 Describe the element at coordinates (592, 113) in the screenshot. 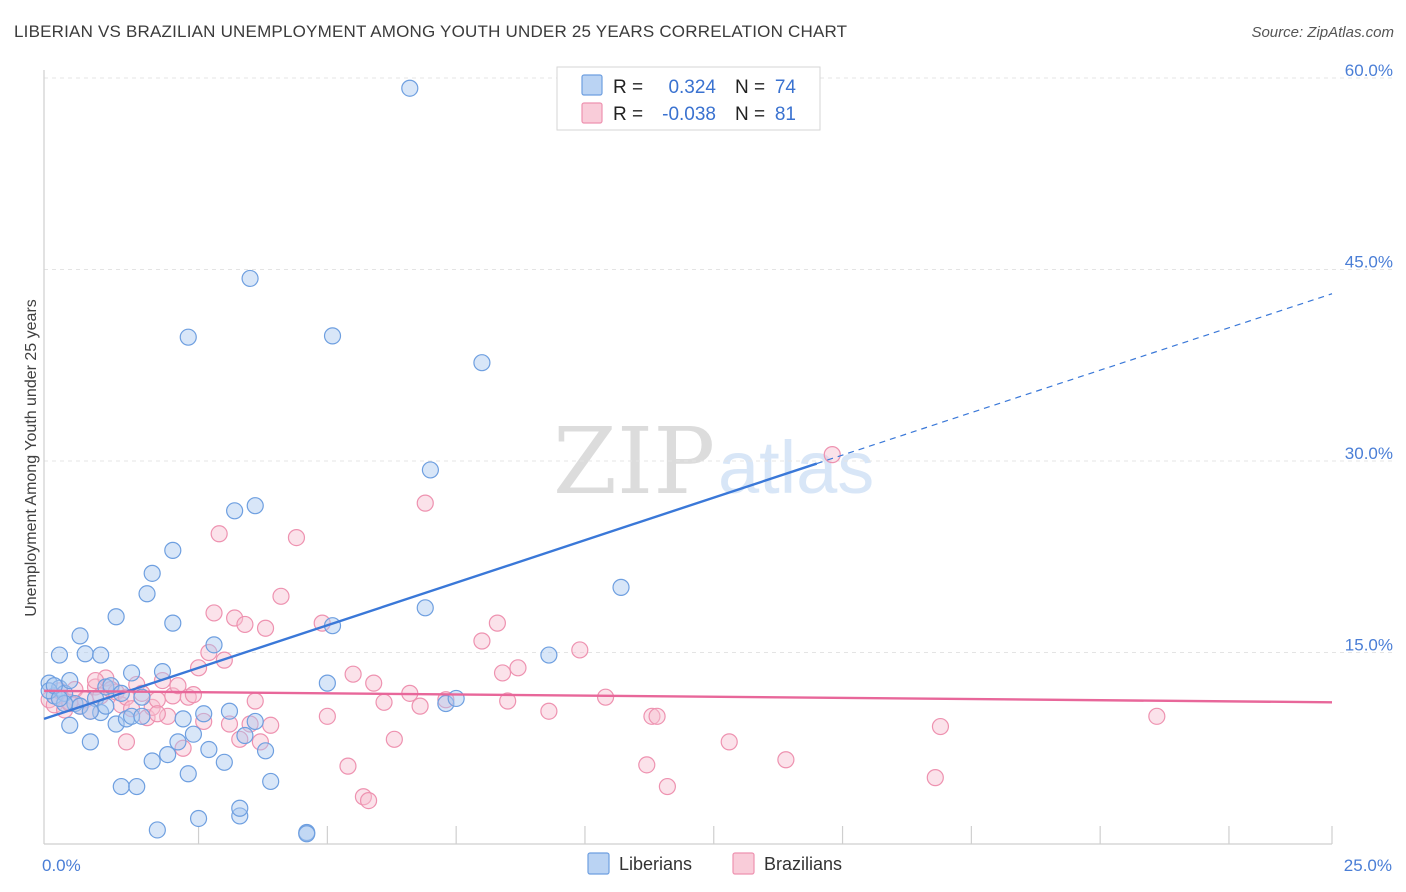

I see `legend-swatch-brazilians` at that location.